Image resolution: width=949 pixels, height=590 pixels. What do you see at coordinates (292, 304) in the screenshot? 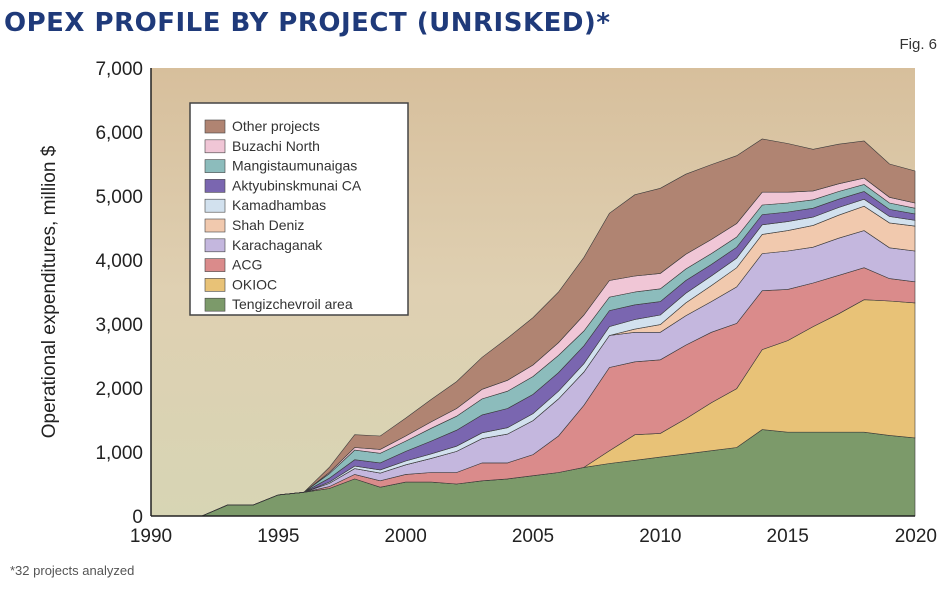
I see `legend-label-tengizchevroil-area: Tengizchevroil area` at bounding box center [292, 304].